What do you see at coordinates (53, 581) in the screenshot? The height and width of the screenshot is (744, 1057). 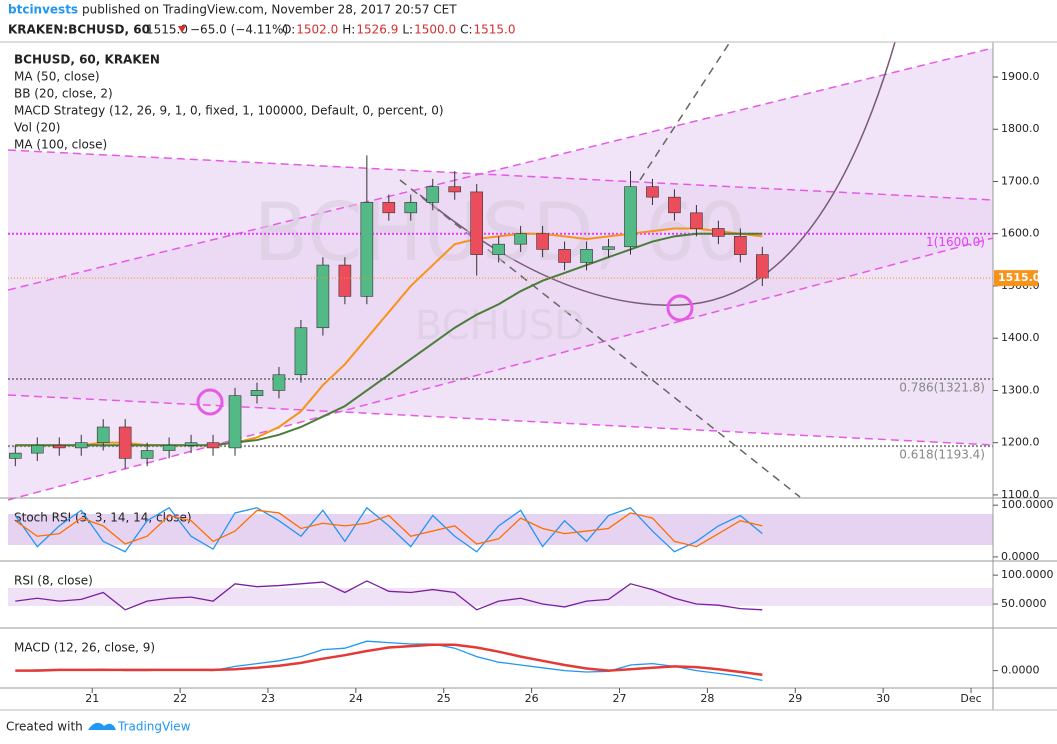 I see `panel-title: RSI (8, close)` at bounding box center [53, 581].